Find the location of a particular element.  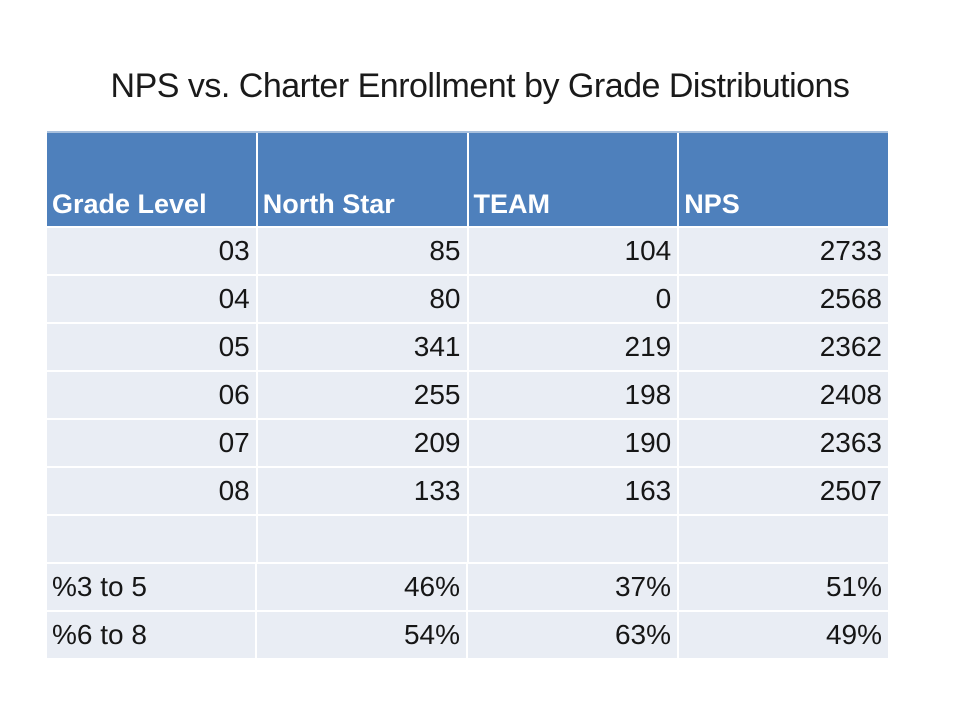

cell-north-star: 209 is located at coordinates (362, 443).